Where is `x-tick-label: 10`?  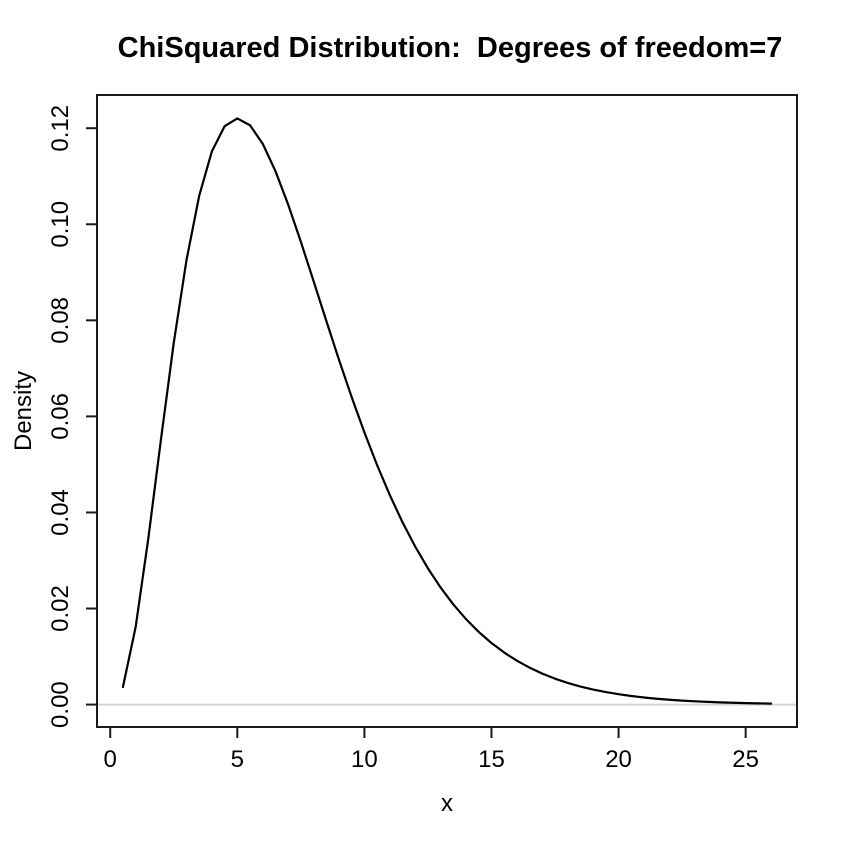
x-tick-label: 10 is located at coordinates (364, 759).